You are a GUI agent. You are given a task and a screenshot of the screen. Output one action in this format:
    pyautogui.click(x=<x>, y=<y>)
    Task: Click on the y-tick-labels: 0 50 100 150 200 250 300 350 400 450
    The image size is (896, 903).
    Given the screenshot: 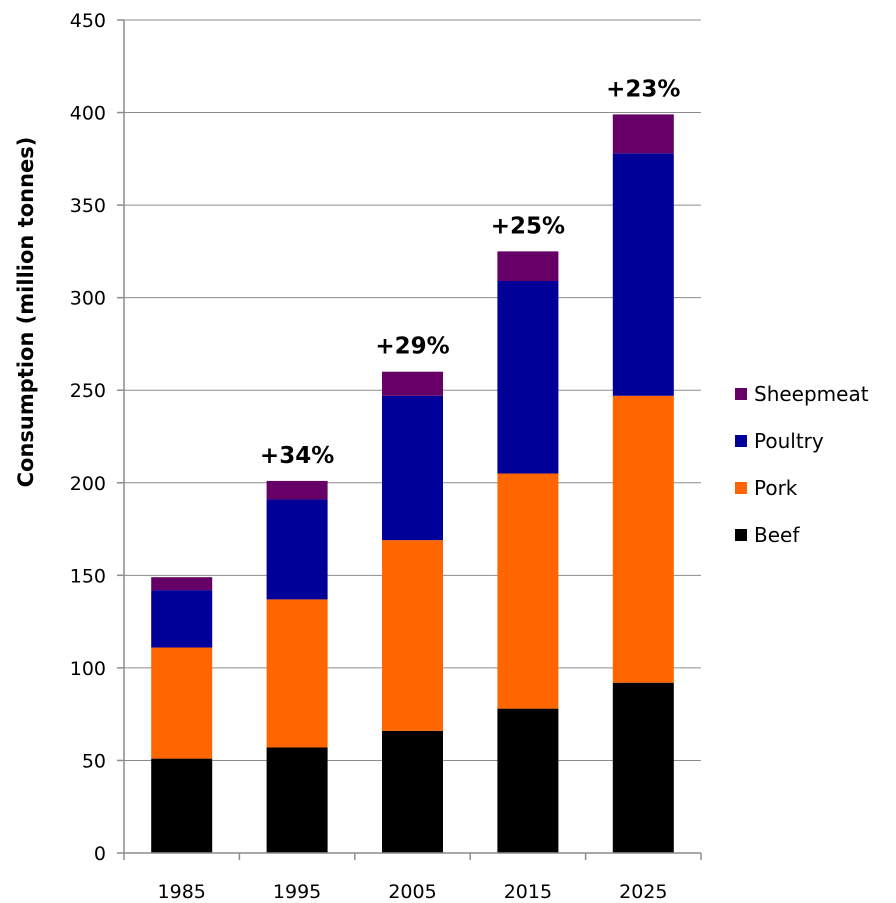 What is the action you would take?
    pyautogui.click(x=88, y=437)
    